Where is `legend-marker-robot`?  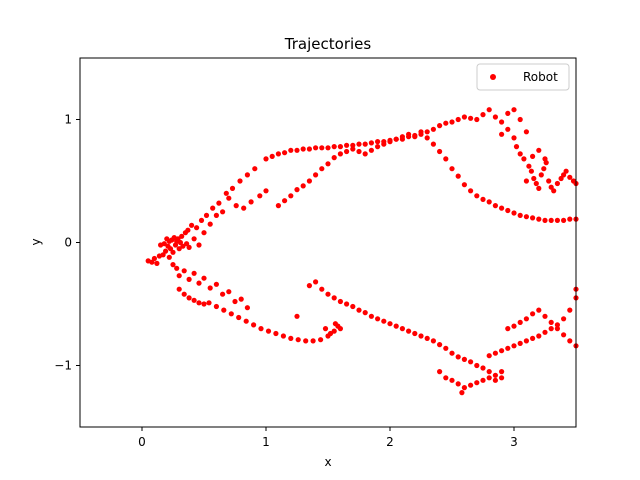 legend-marker-robot is located at coordinates (493, 77).